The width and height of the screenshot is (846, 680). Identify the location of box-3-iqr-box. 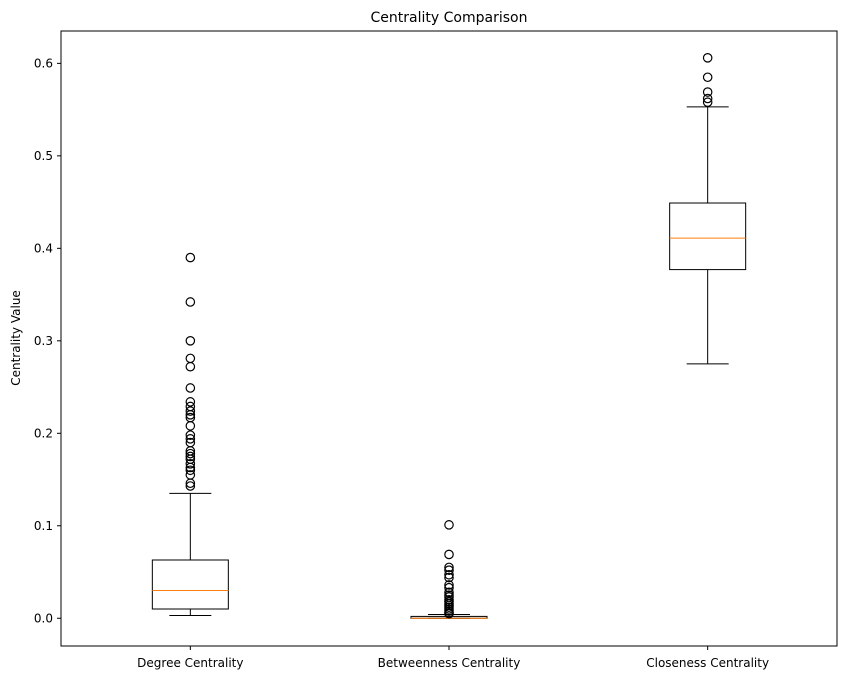
(708, 236).